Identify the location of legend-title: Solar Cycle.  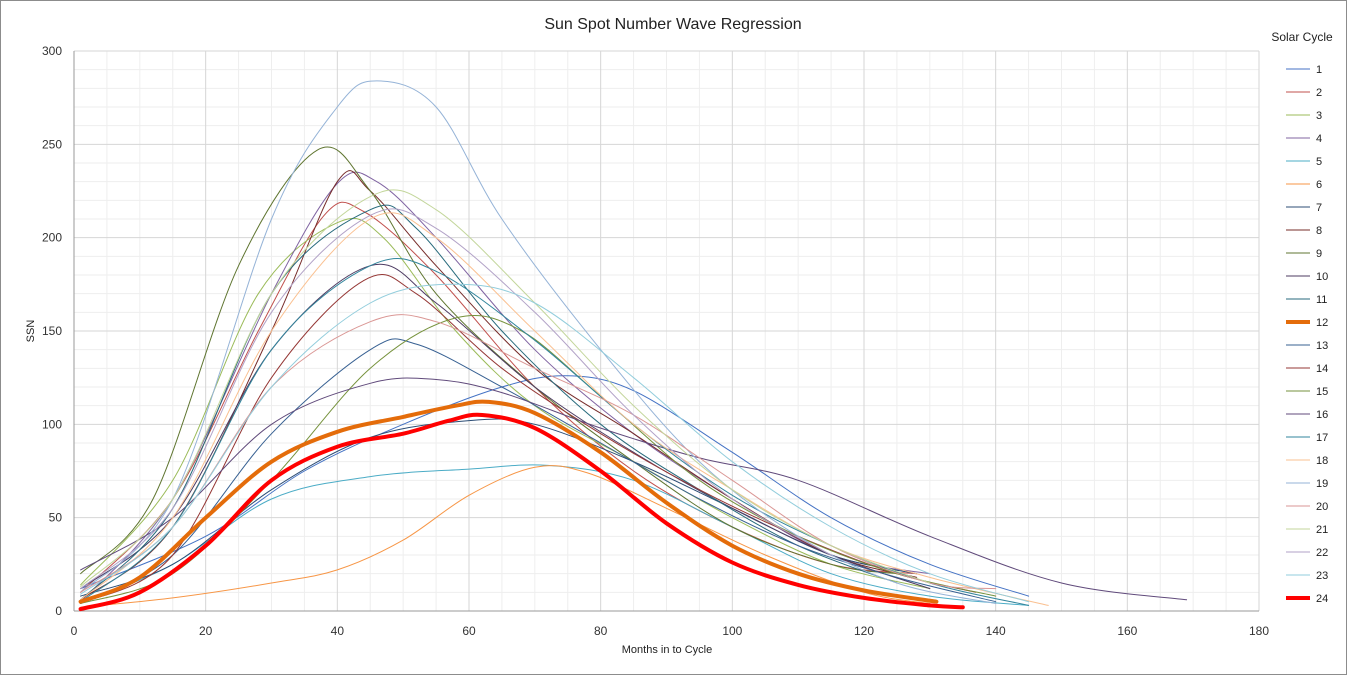
(1302, 37).